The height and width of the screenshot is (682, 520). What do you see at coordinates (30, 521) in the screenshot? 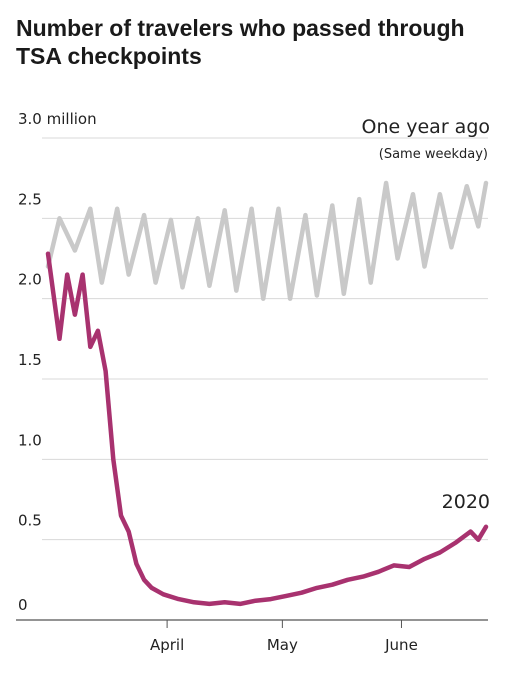
I see `y-tick-label: 0.5` at bounding box center [30, 521].